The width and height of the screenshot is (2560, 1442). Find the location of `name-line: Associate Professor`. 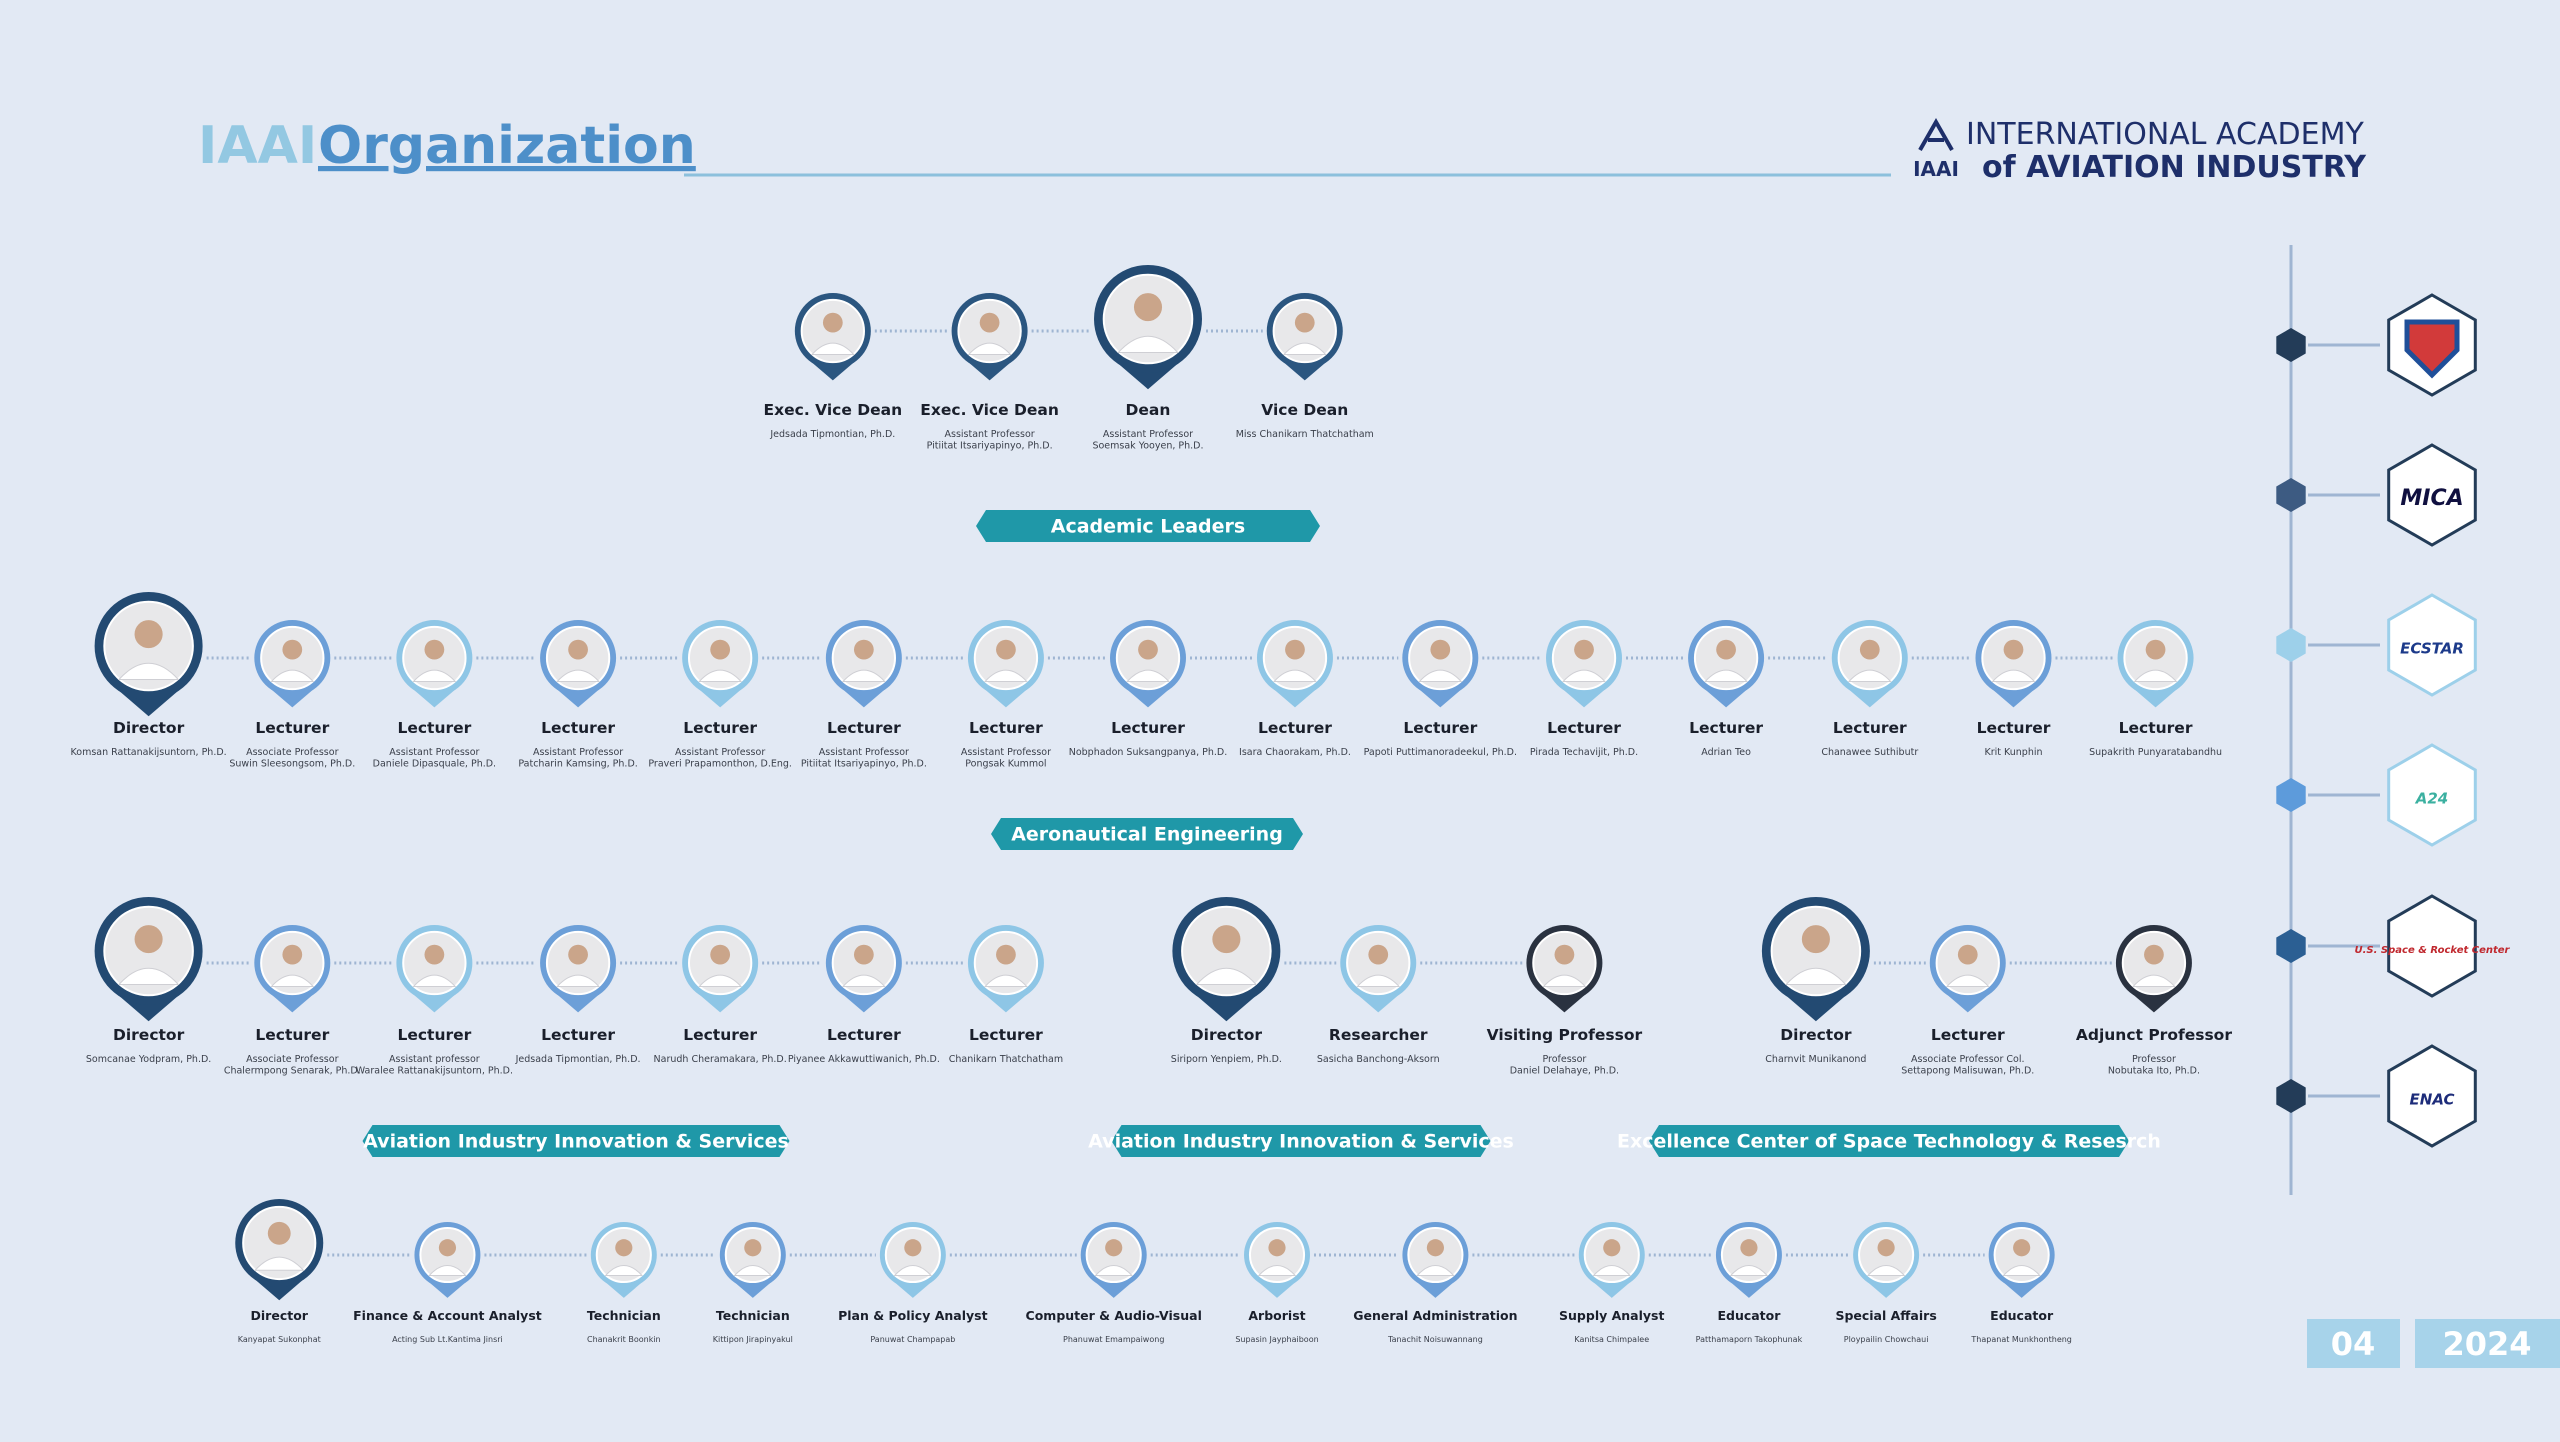

name-line: Associate Professor is located at coordinates (292, 1059).